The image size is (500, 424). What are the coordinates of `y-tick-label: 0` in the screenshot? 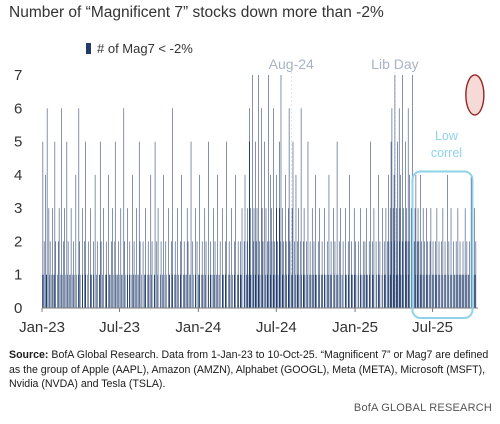 It's located at (18, 308).